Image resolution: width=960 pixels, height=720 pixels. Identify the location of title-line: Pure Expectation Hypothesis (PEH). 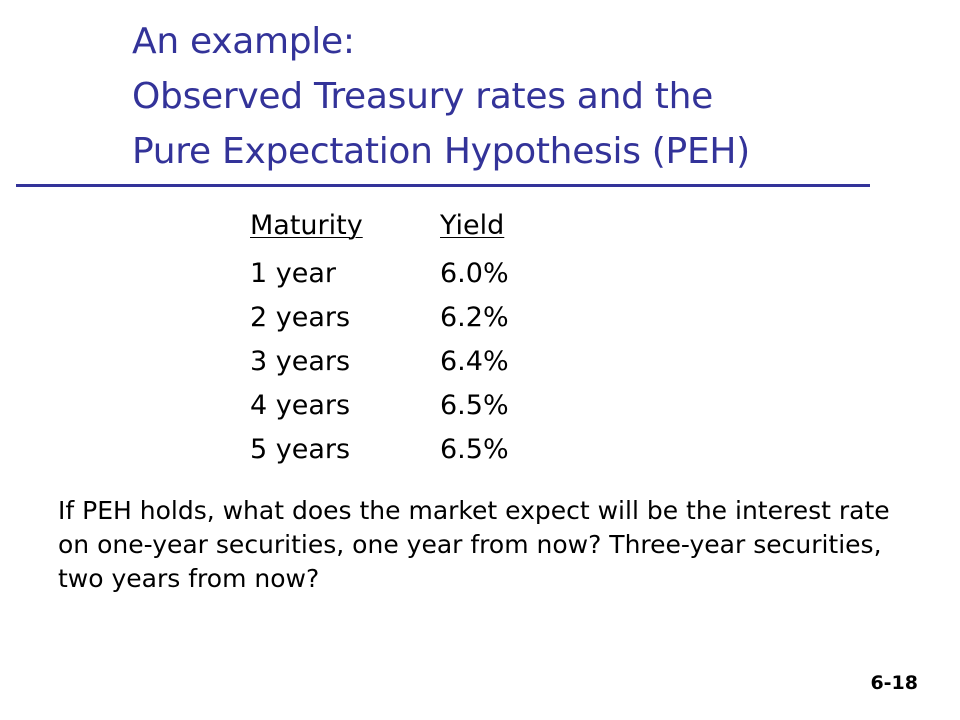
(441, 151).